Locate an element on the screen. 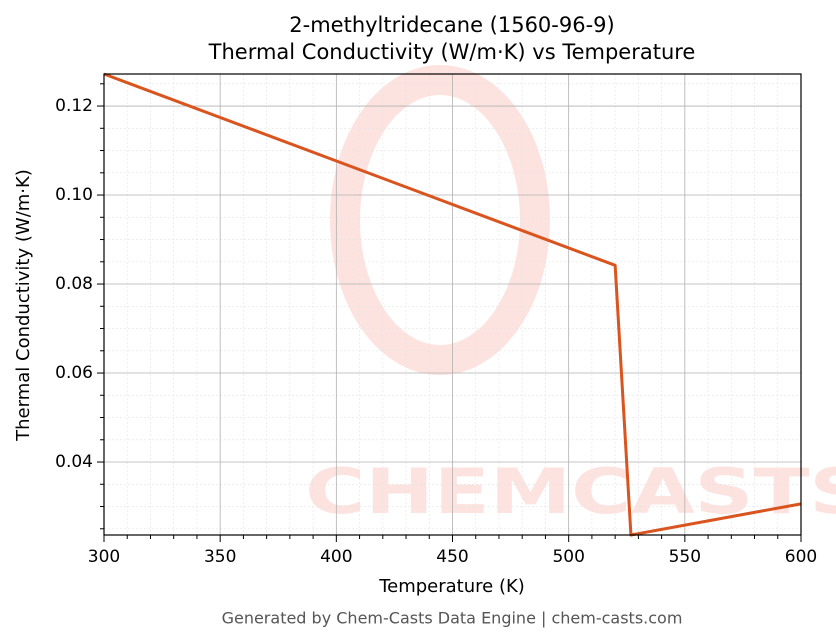  watermark: CHEMCASTS is located at coordinates (570, 493).